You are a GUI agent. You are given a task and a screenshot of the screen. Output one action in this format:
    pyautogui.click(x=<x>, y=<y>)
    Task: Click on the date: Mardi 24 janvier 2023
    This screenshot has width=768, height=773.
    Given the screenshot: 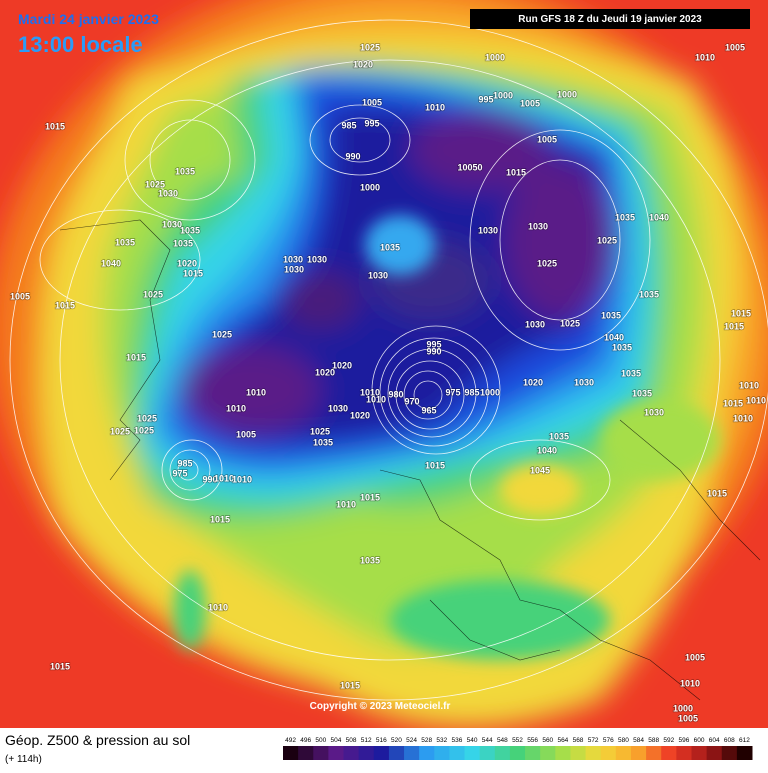 What is the action you would take?
    pyautogui.click(x=88, y=19)
    